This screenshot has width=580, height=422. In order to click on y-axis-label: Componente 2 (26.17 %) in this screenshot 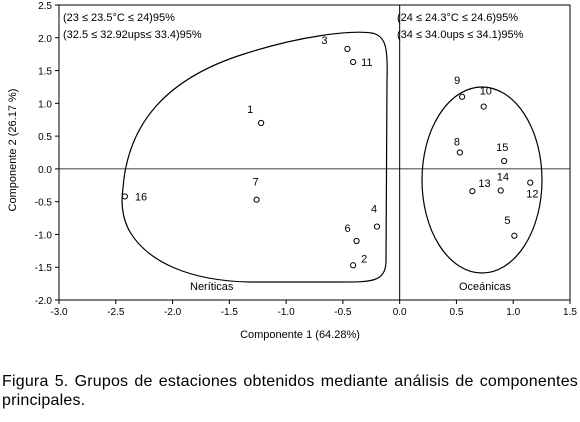, I will do `click(13, 150)`.